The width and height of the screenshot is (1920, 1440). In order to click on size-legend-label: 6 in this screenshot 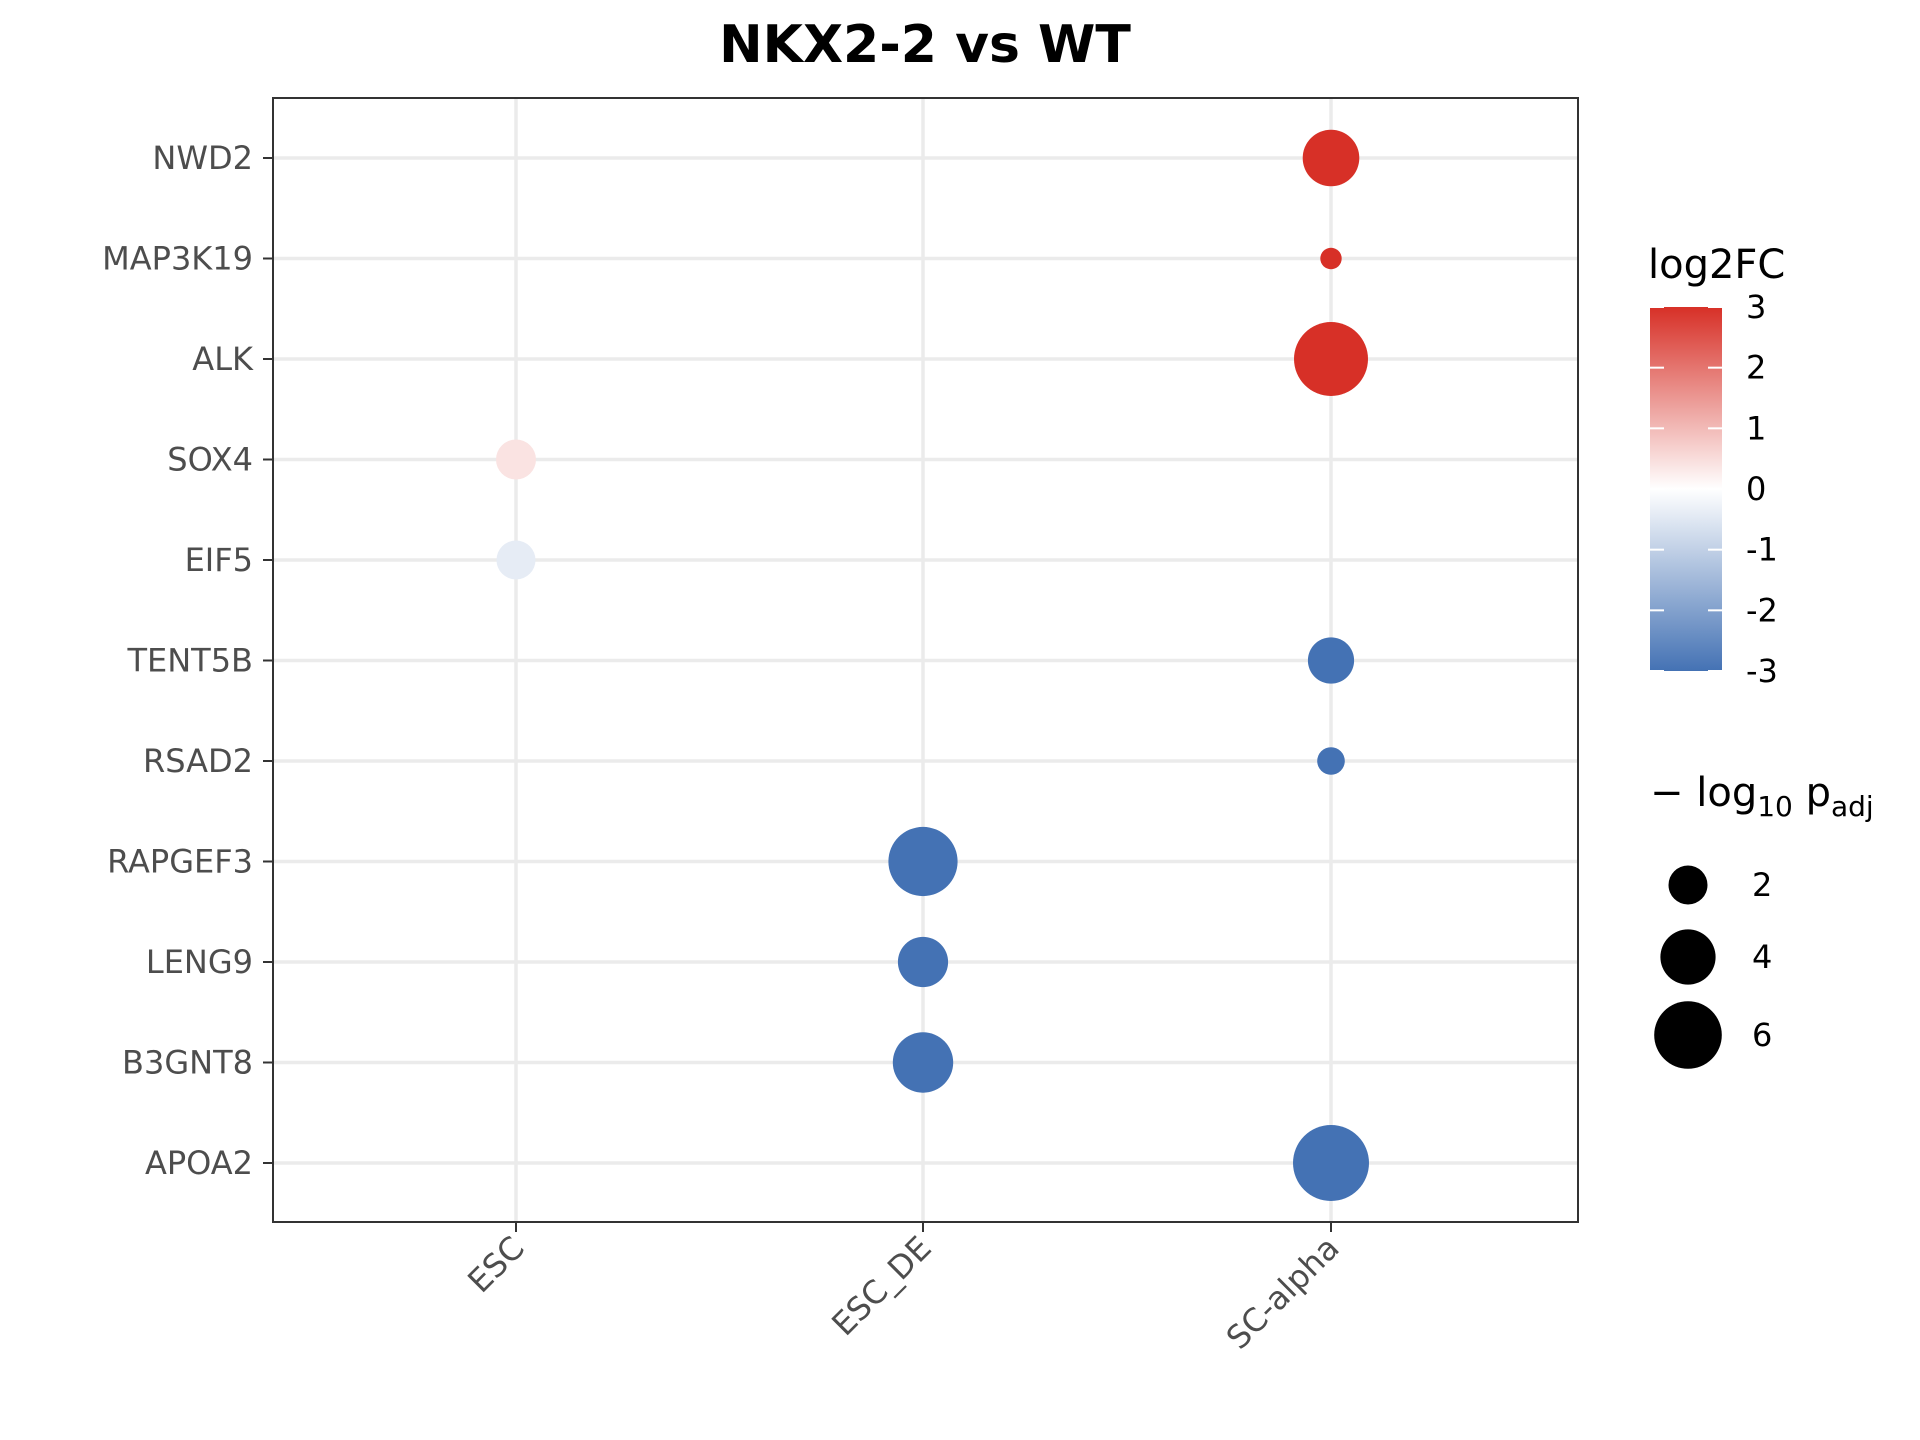, I will do `click(1762, 1035)`.